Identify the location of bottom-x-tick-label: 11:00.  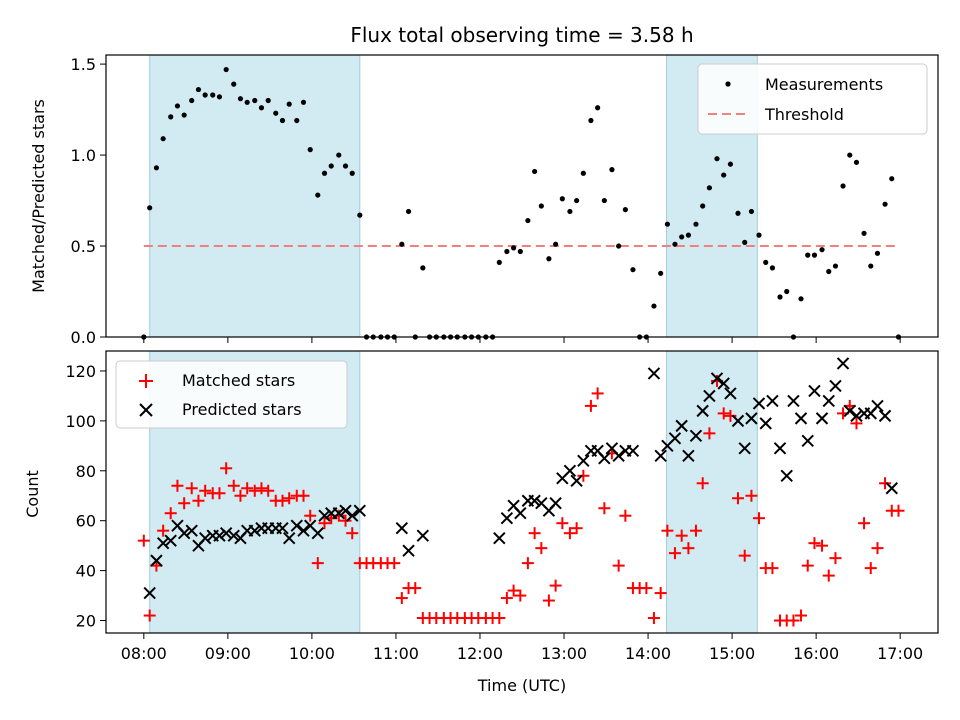
(396, 653).